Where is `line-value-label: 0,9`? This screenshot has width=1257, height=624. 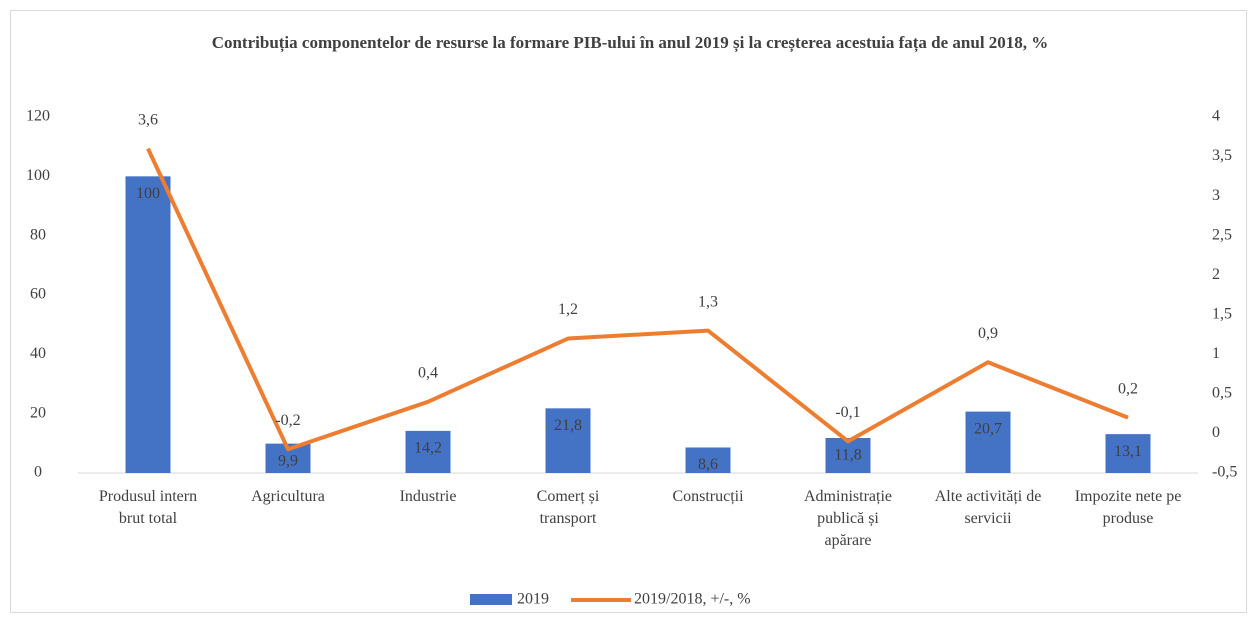
line-value-label: 0,9 is located at coordinates (988, 333).